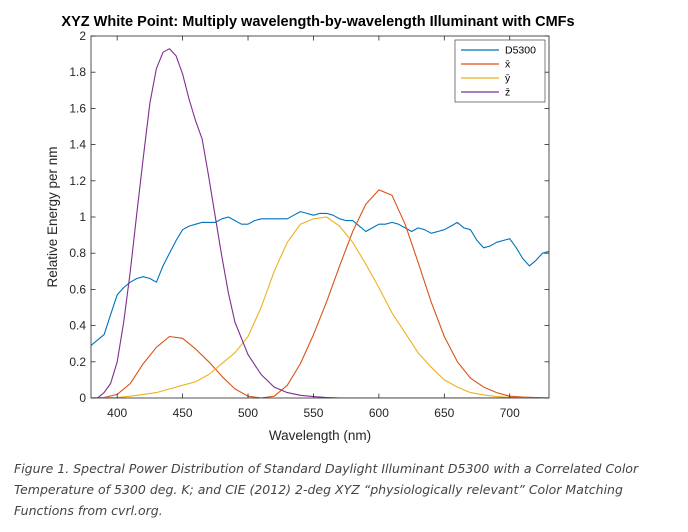 This screenshot has height=532, width=688. What do you see at coordinates (82, 217) in the screenshot?
I see `y-tick-label: 1` at bounding box center [82, 217].